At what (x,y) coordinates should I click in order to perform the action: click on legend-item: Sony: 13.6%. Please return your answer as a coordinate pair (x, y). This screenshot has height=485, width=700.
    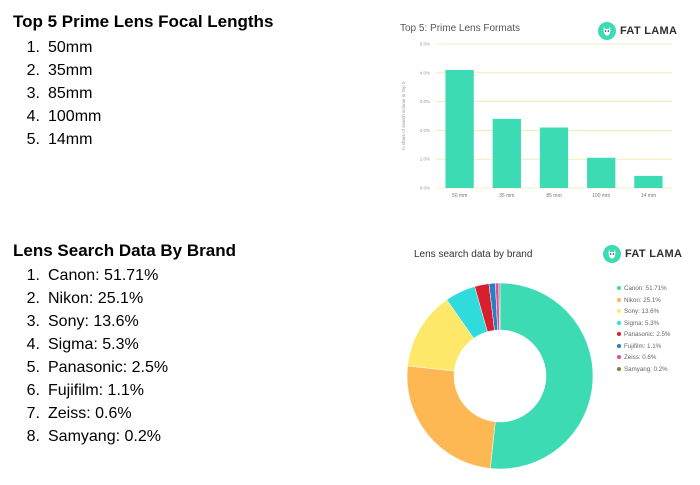
    Looking at the image, I should click on (643, 312).